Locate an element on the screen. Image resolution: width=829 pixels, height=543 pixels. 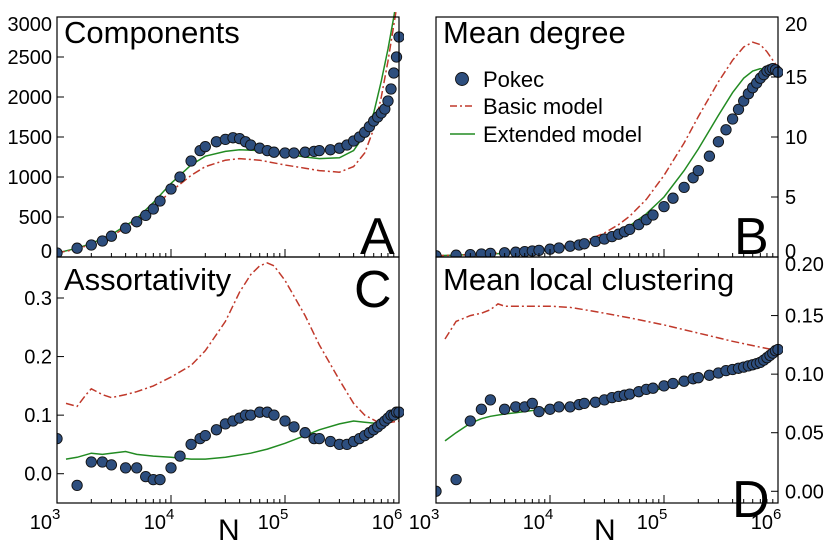
panel-A-y-tick-label: 2500 is located at coordinates (30, 58).